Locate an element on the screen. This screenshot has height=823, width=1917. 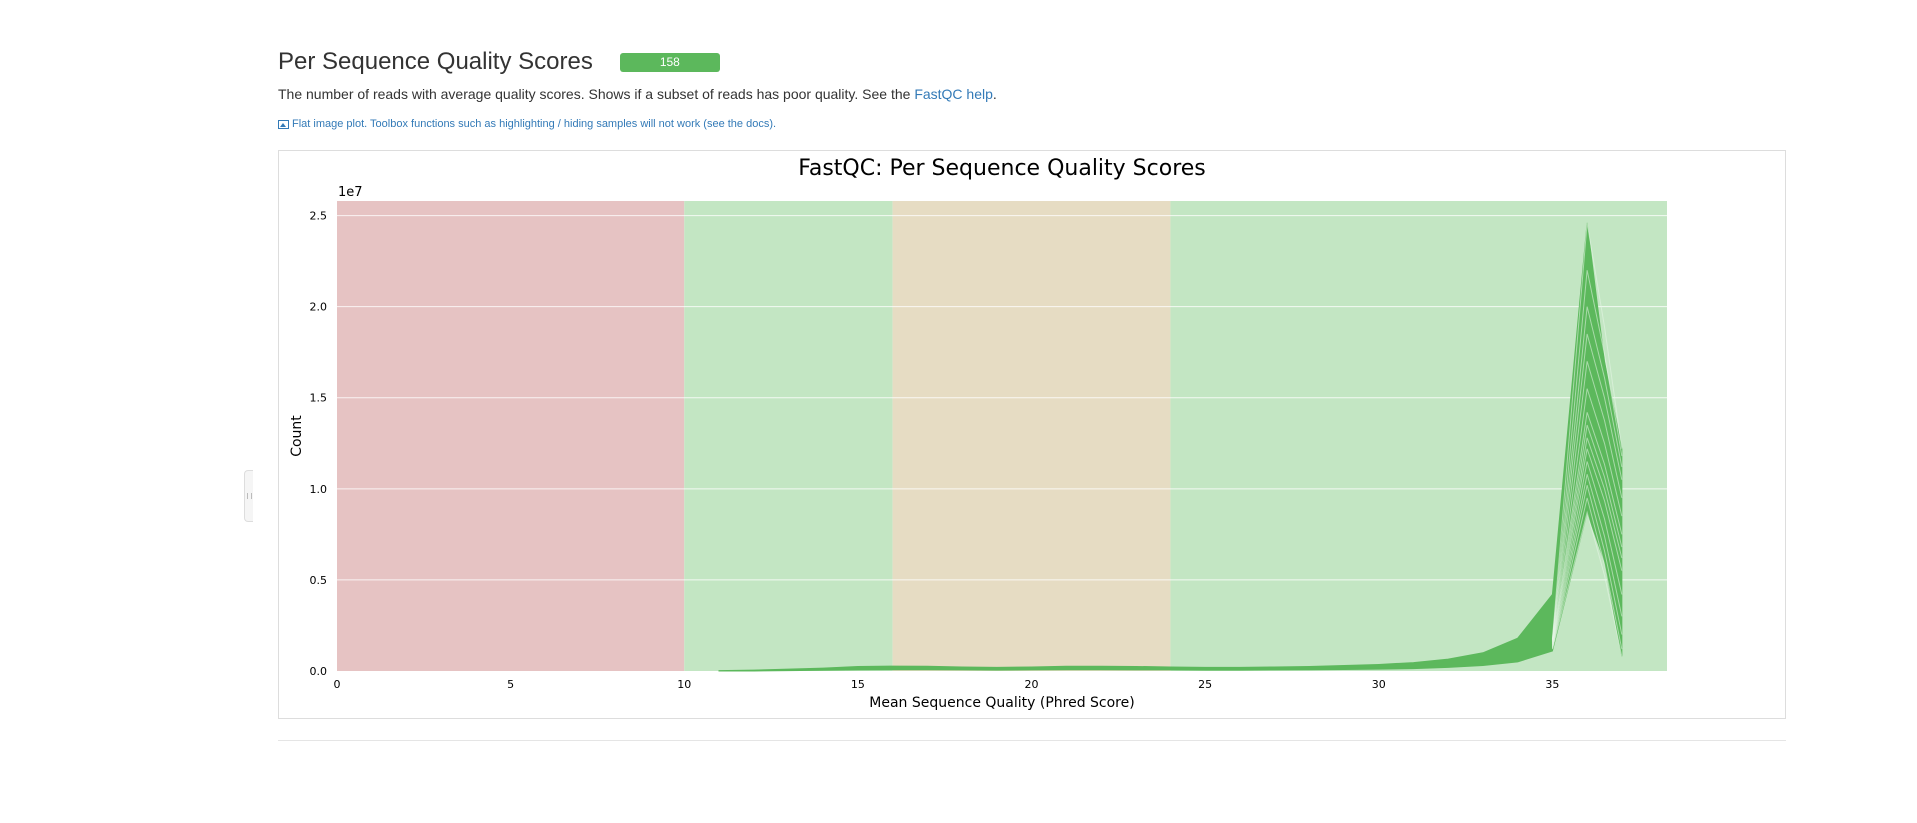
y-tick-label: 2.5 is located at coordinates (319, 216).